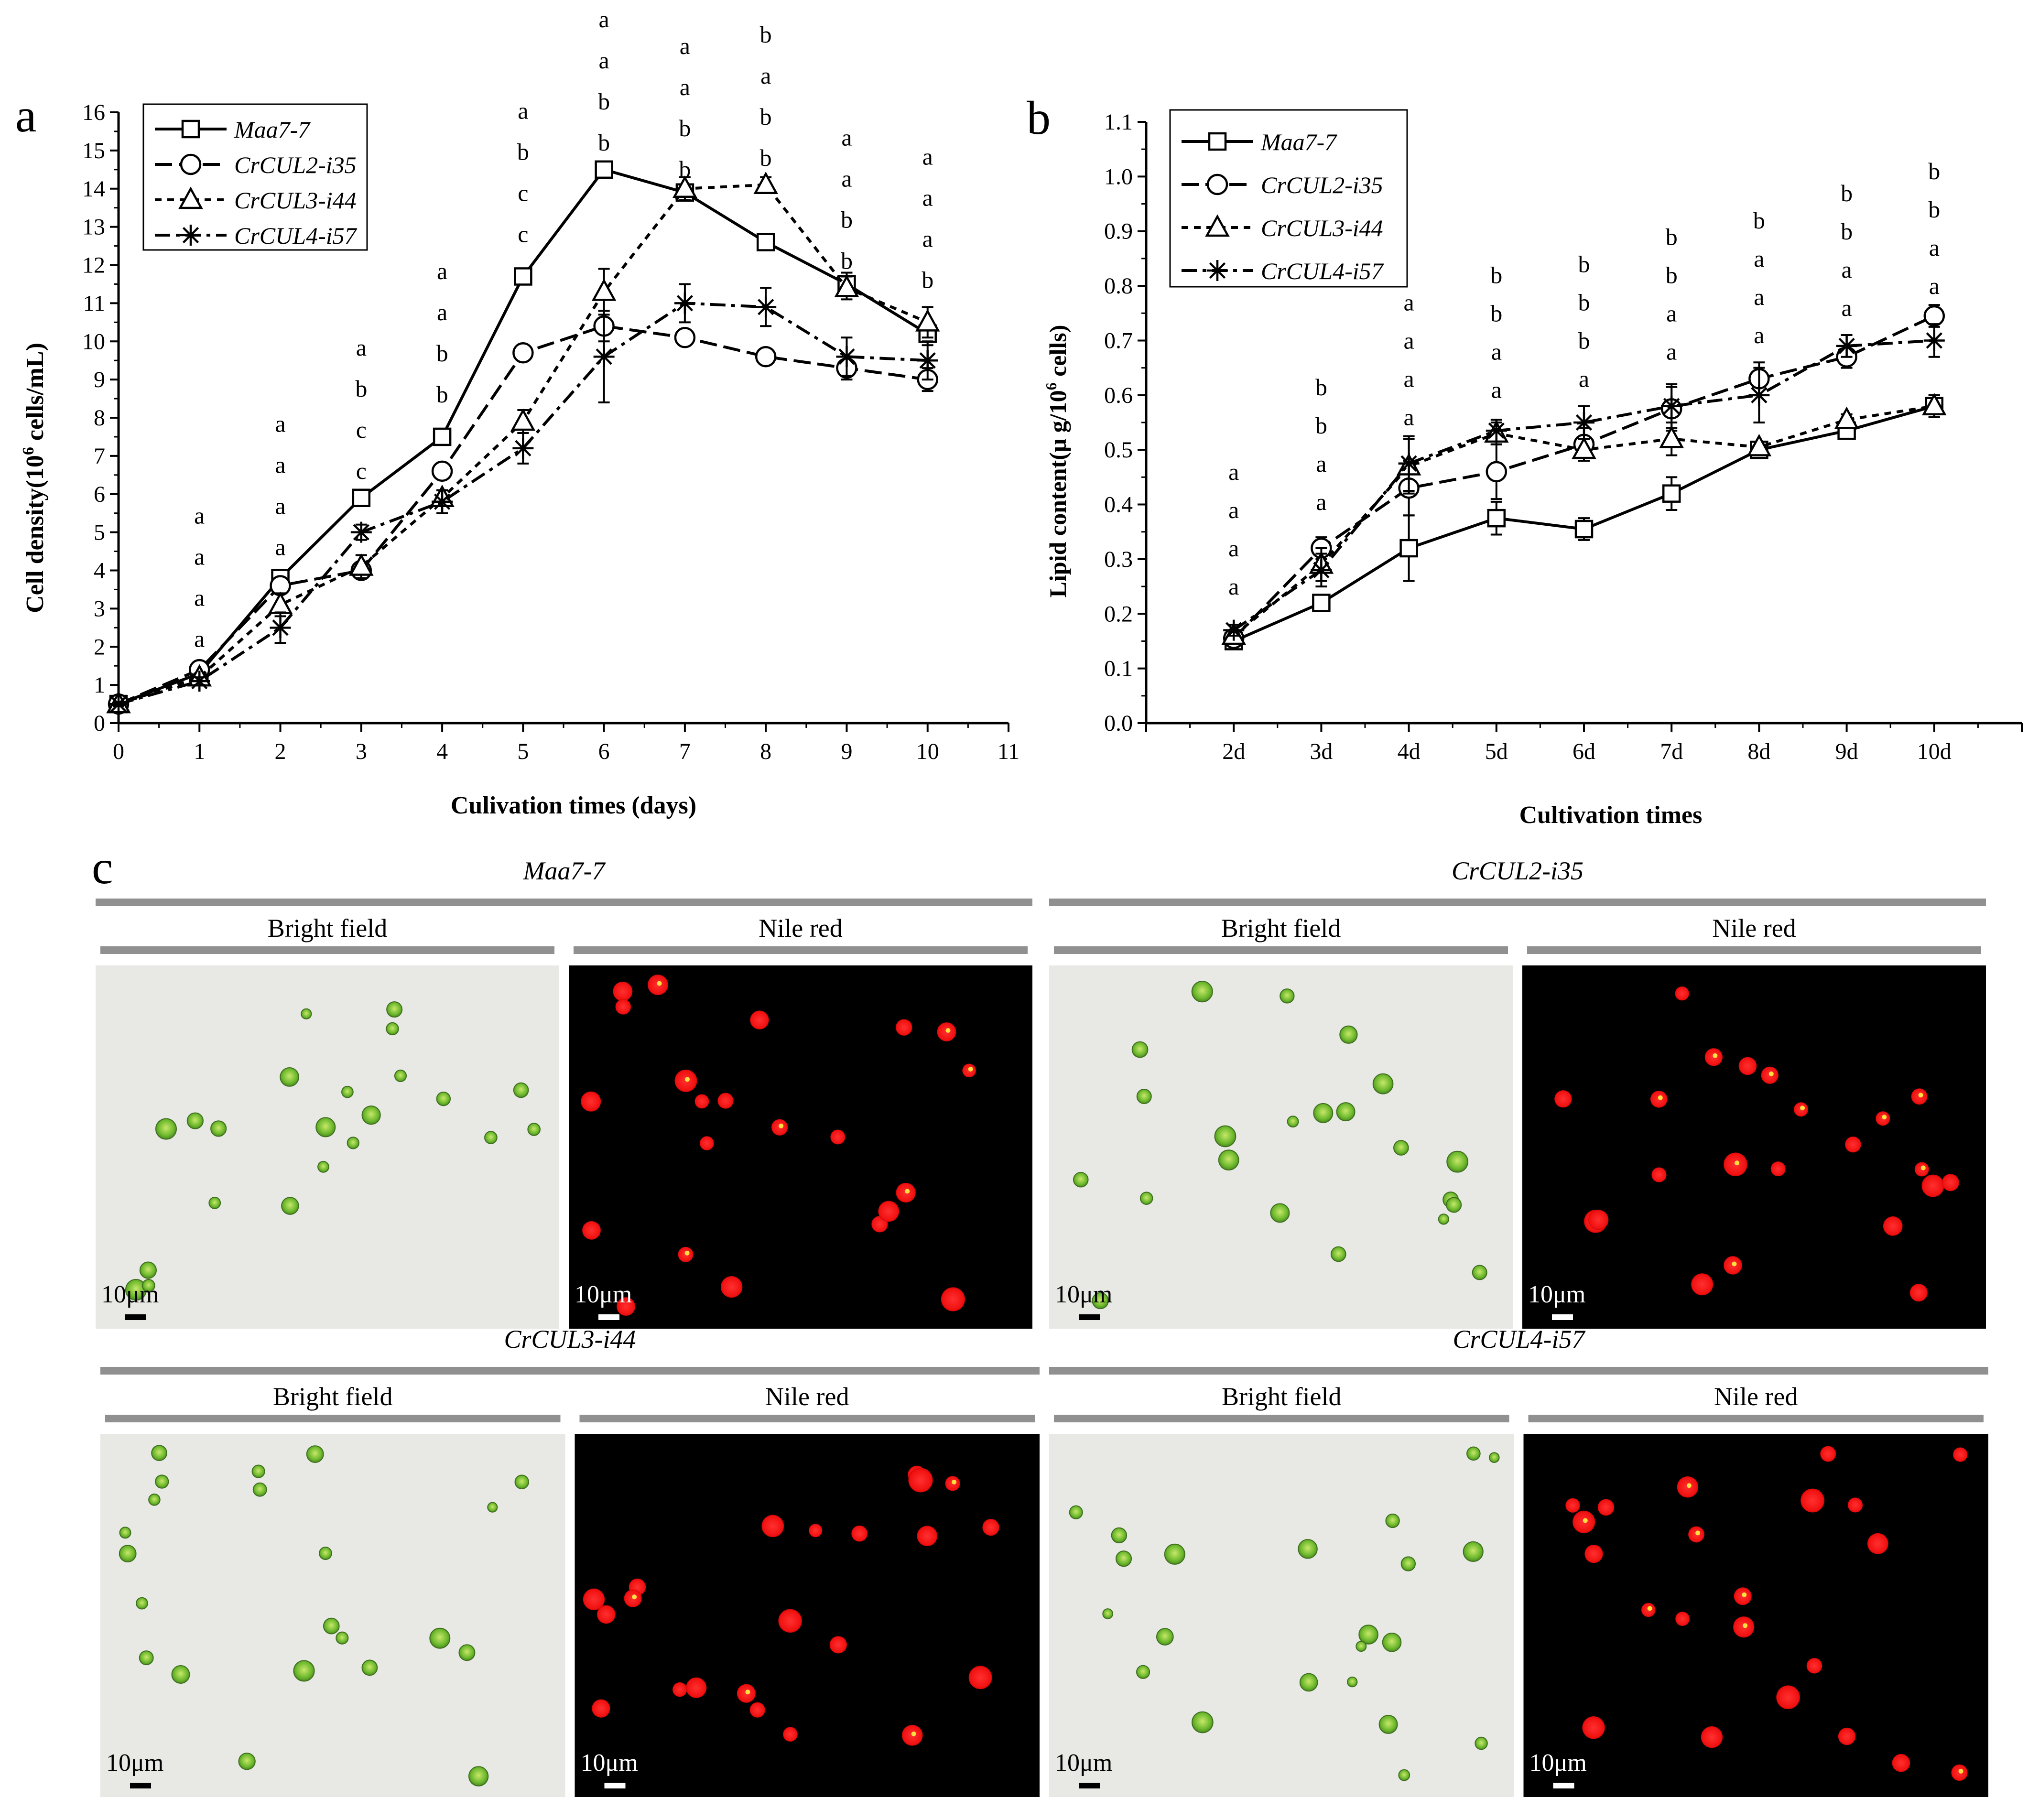 The image size is (2039, 1820). Describe the element at coordinates (199, 752) in the screenshot. I see `x-tick-label: 1` at that location.